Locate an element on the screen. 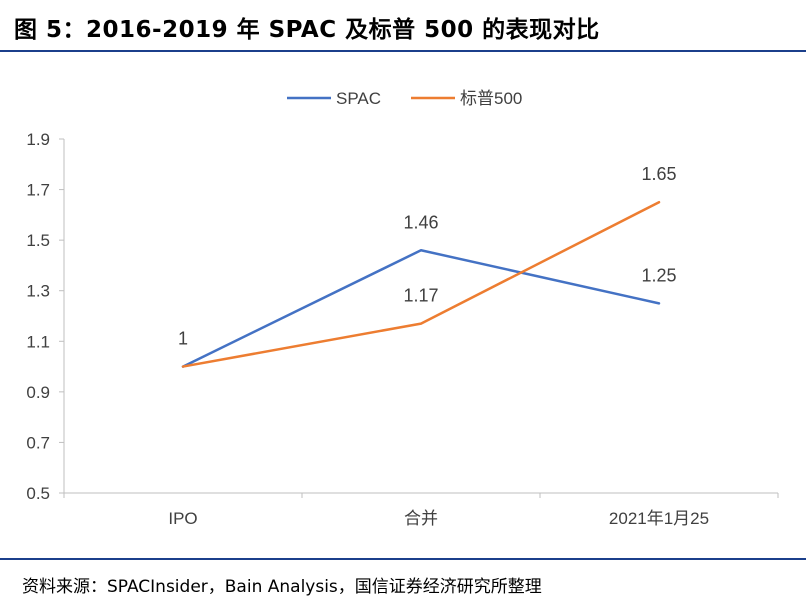 The height and width of the screenshot is (616, 806). y-tick-label: 1.7 is located at coordinates (38, 190).